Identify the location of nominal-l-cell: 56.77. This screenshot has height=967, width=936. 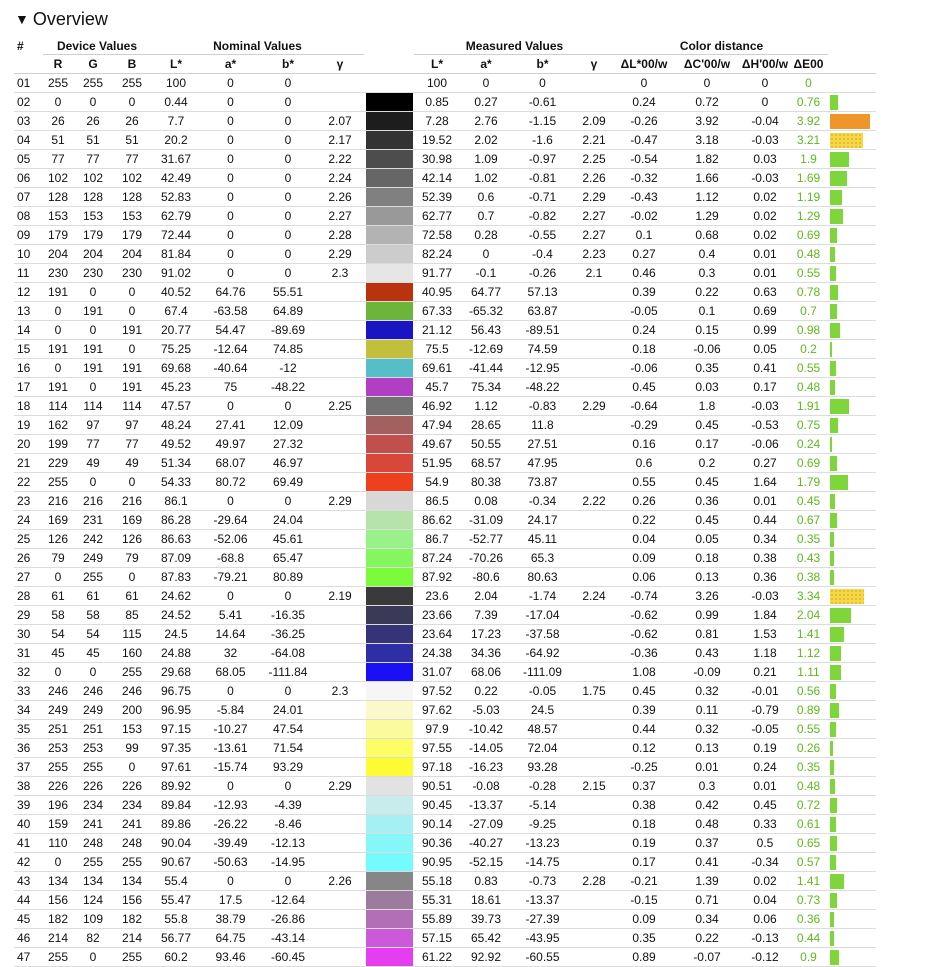
(176, 938).